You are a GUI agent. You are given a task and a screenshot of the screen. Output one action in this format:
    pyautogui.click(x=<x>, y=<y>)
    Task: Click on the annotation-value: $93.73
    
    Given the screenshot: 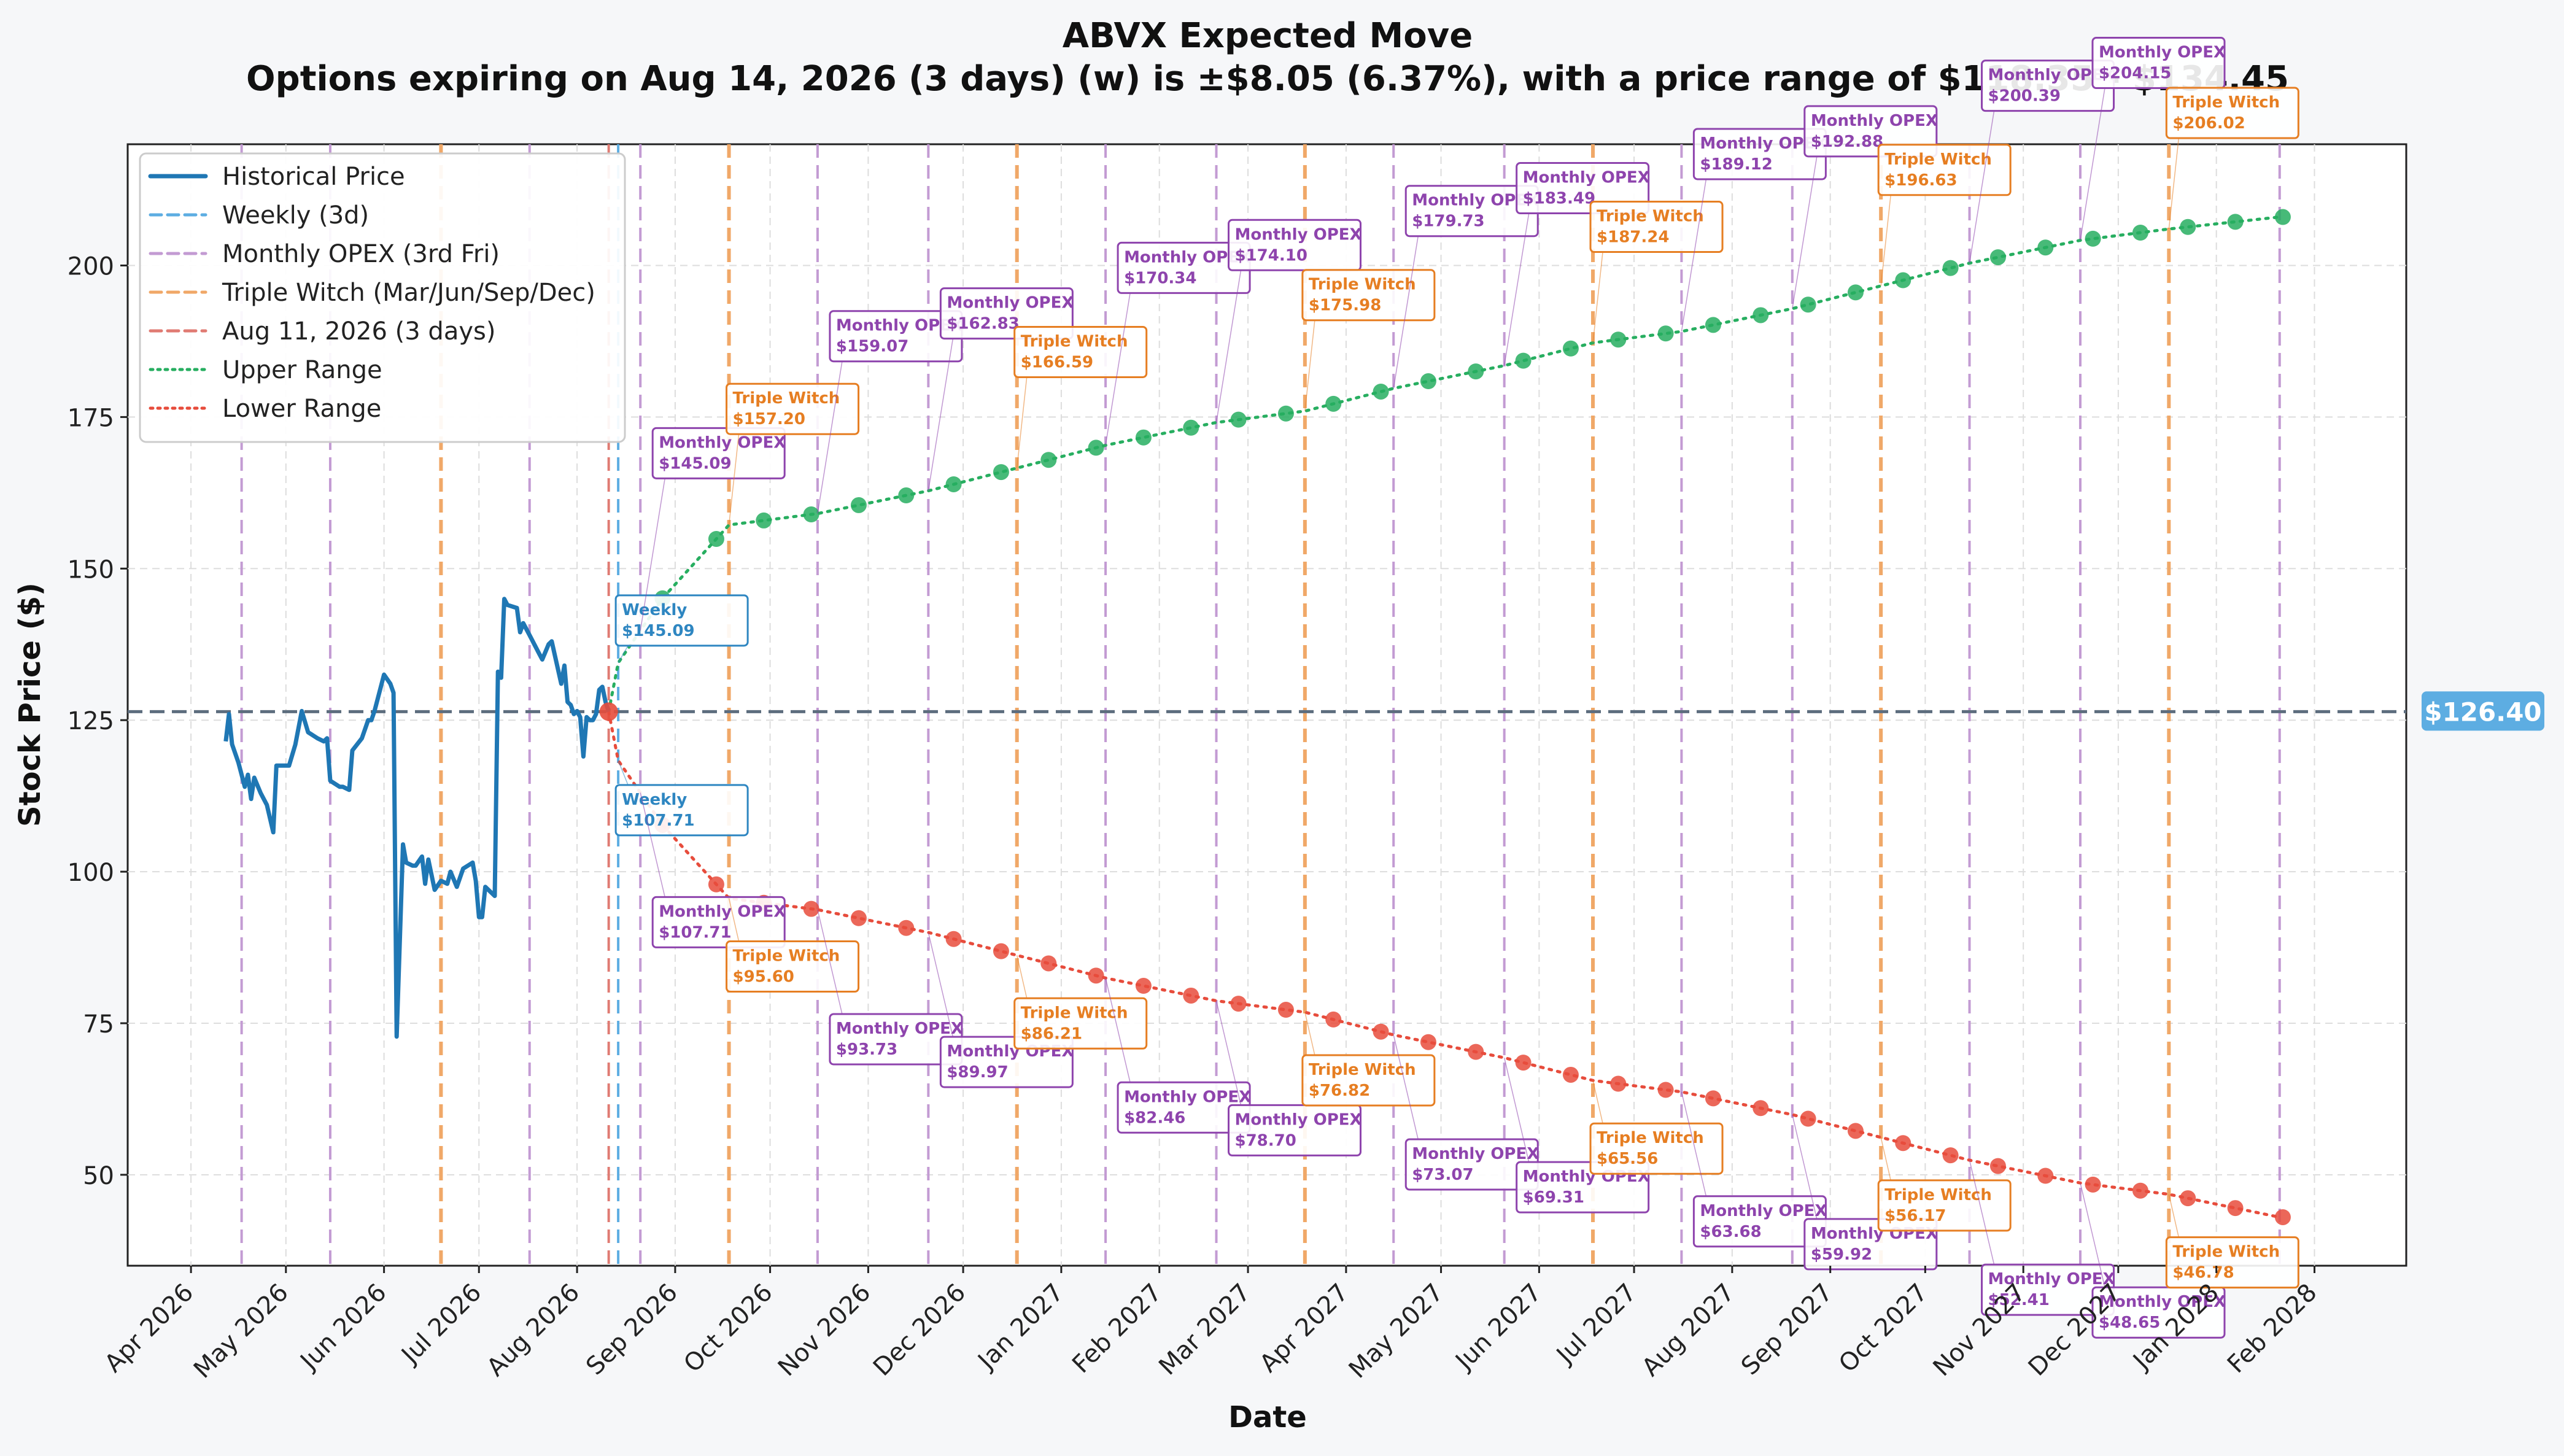 What is the action you would take?
    pyautogui.click(x=866, y=1049)
    